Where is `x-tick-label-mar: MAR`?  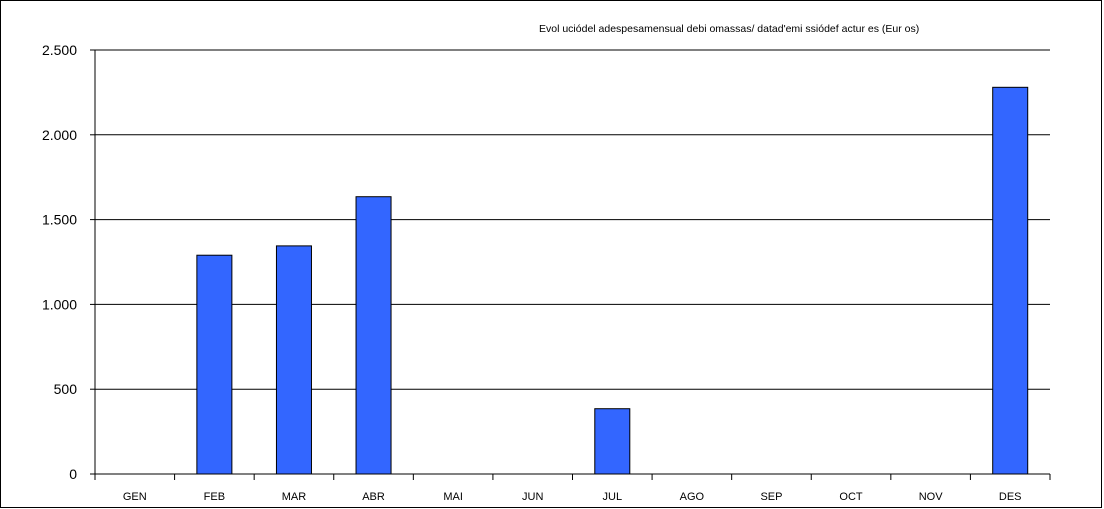
x-tick-label-mar: MAR is located at coordinates (294, 497).